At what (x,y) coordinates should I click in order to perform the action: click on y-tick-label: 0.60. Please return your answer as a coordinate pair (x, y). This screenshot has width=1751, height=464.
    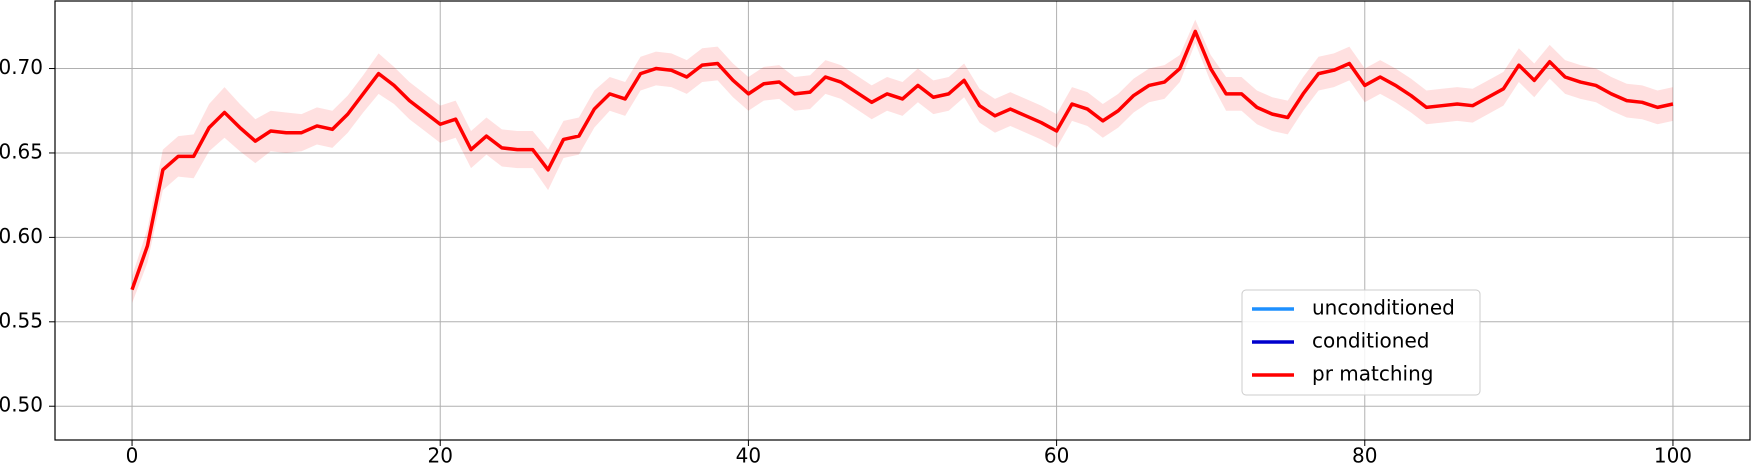
    Looking at the image, I should click on (21, 236).